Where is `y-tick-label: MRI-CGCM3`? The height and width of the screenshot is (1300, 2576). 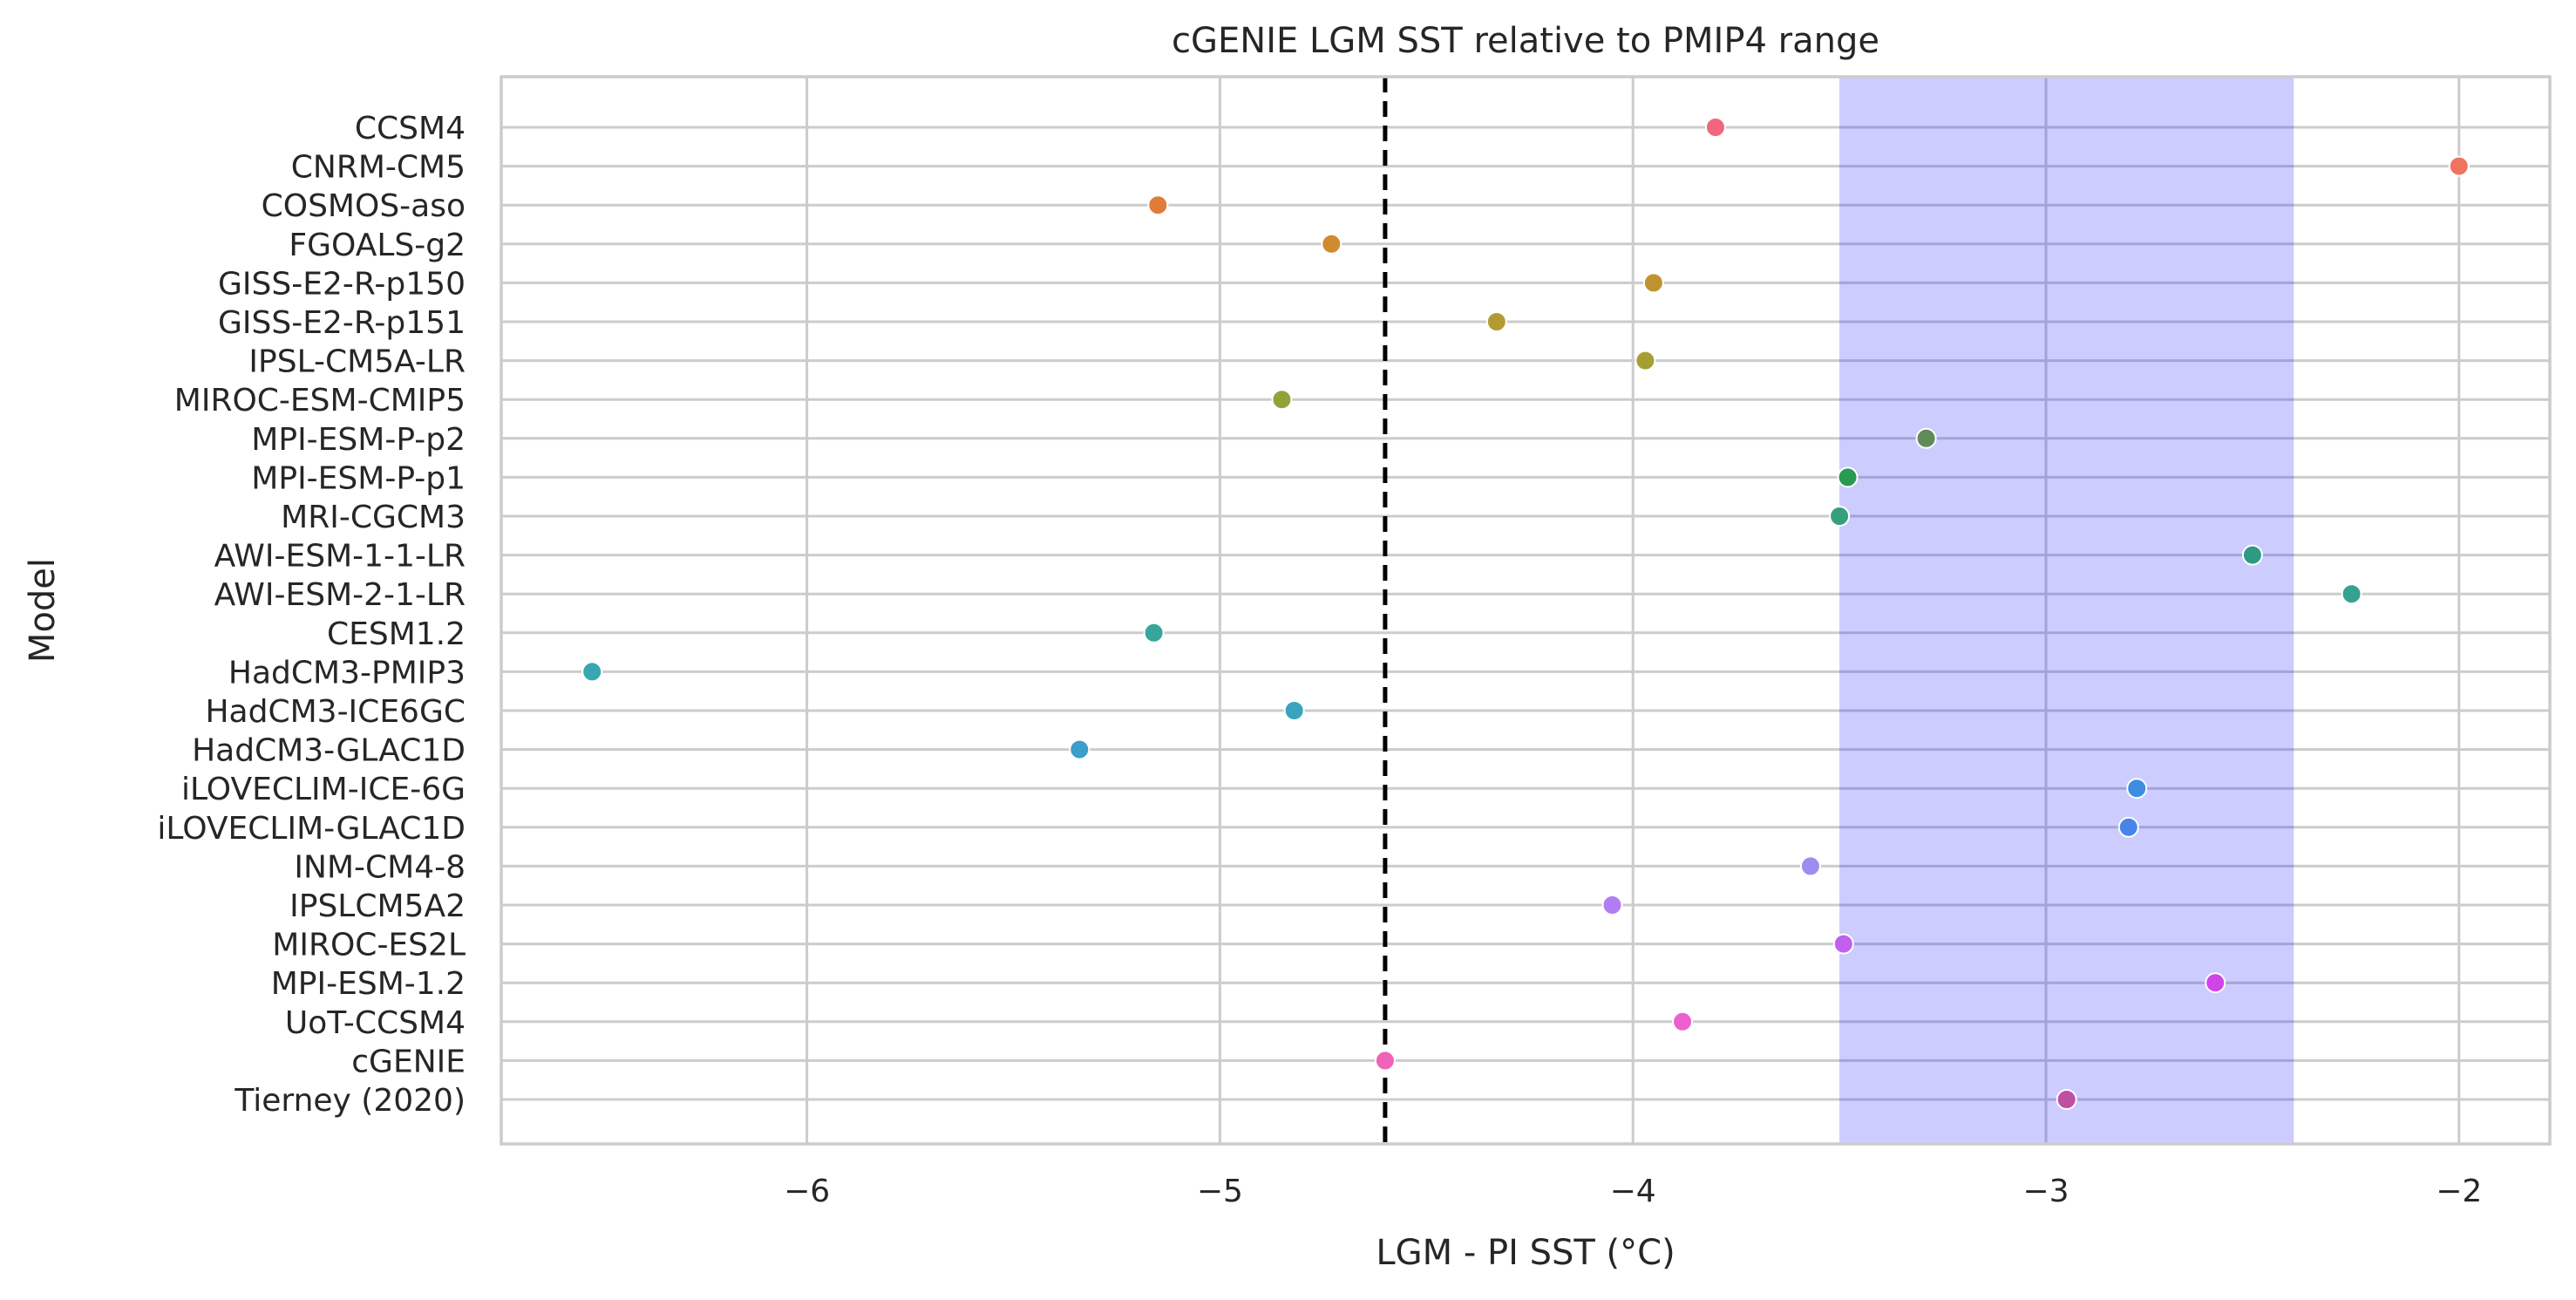 y-tick-label: MRI-CGCM3 is located at coordinates (374, 517).